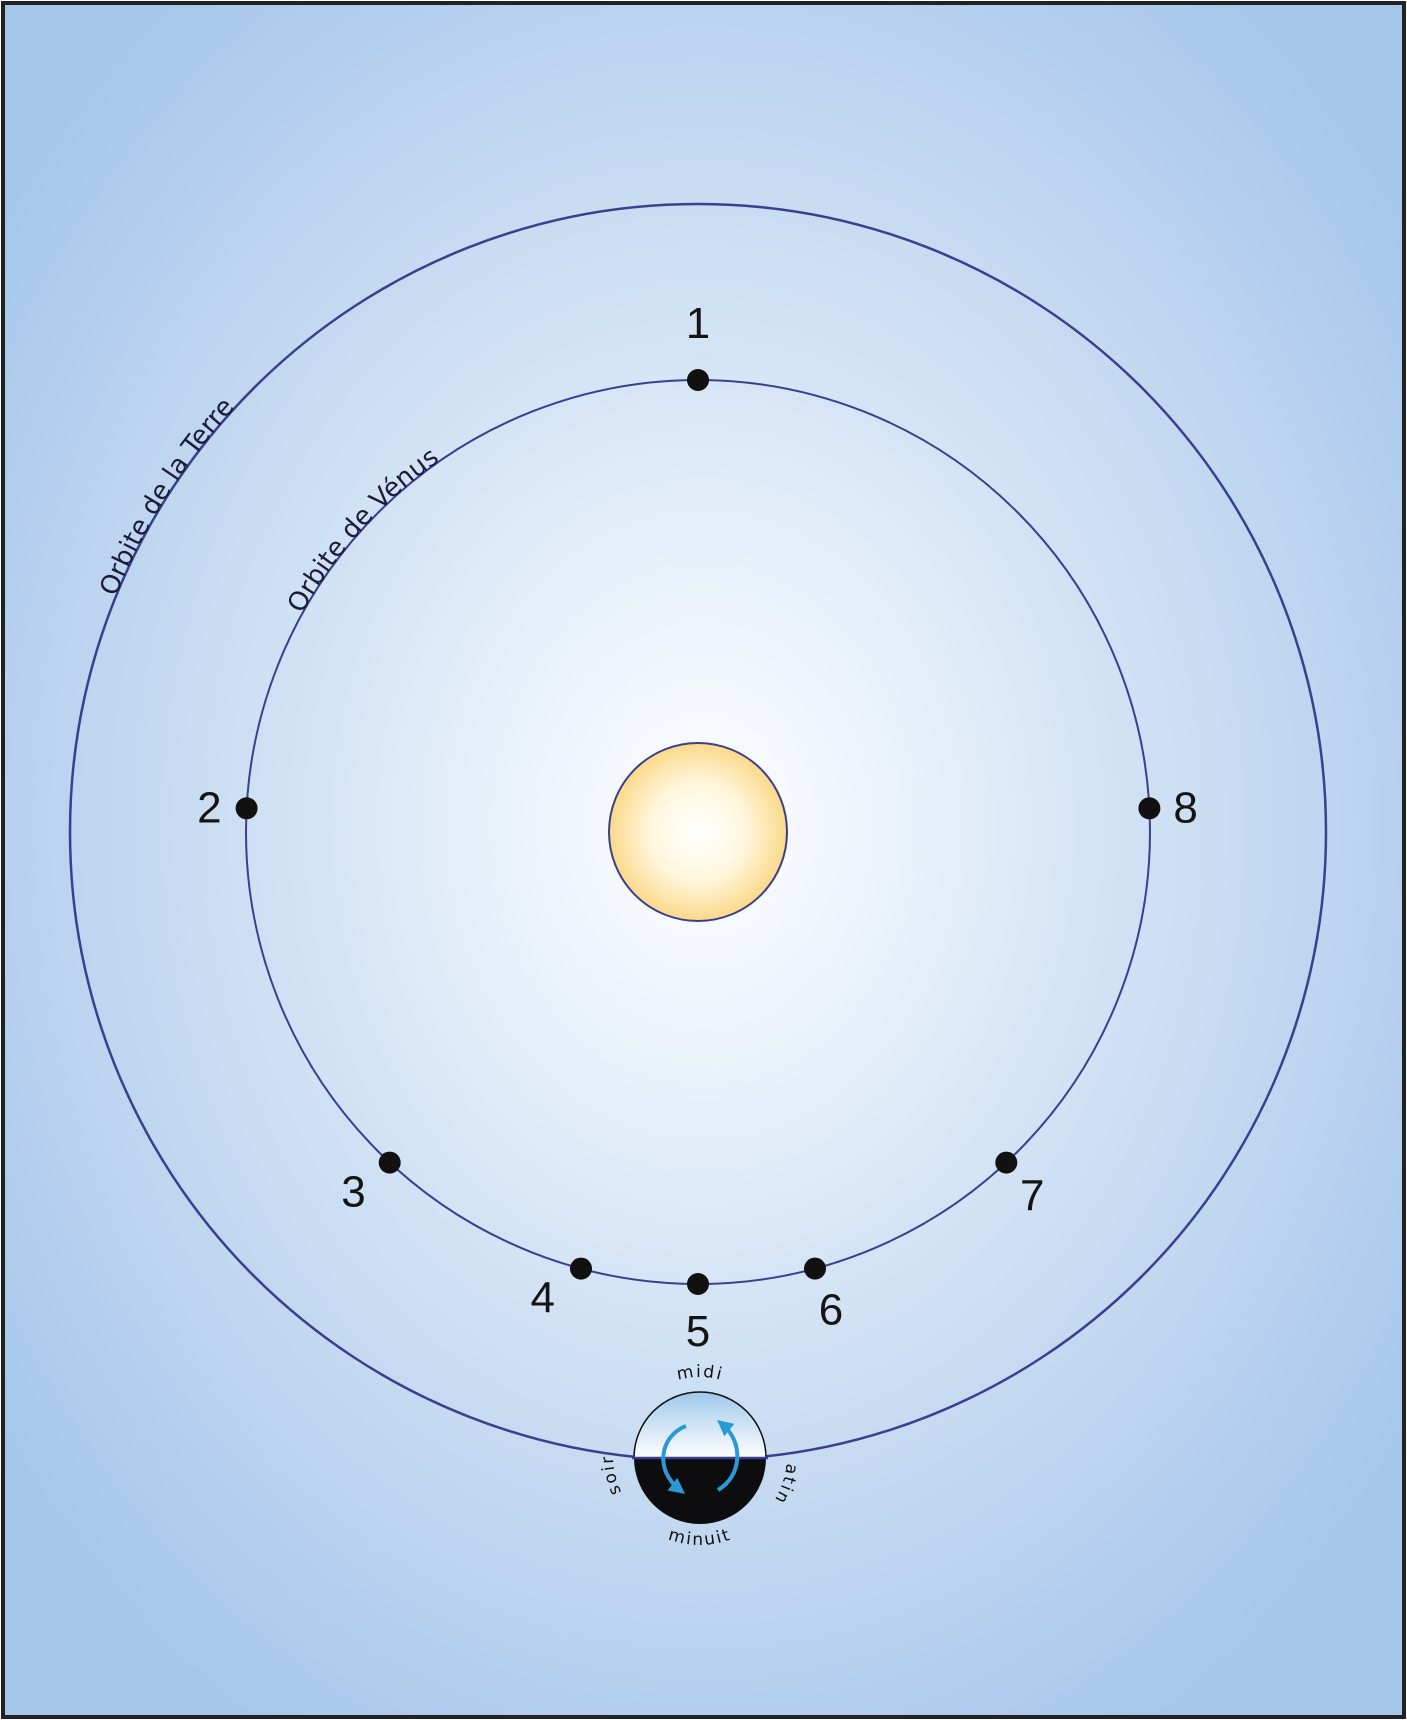 This screenshot has width=1407, height=1720. I want to click on rotation-arrow-left, so click(674, 1459).